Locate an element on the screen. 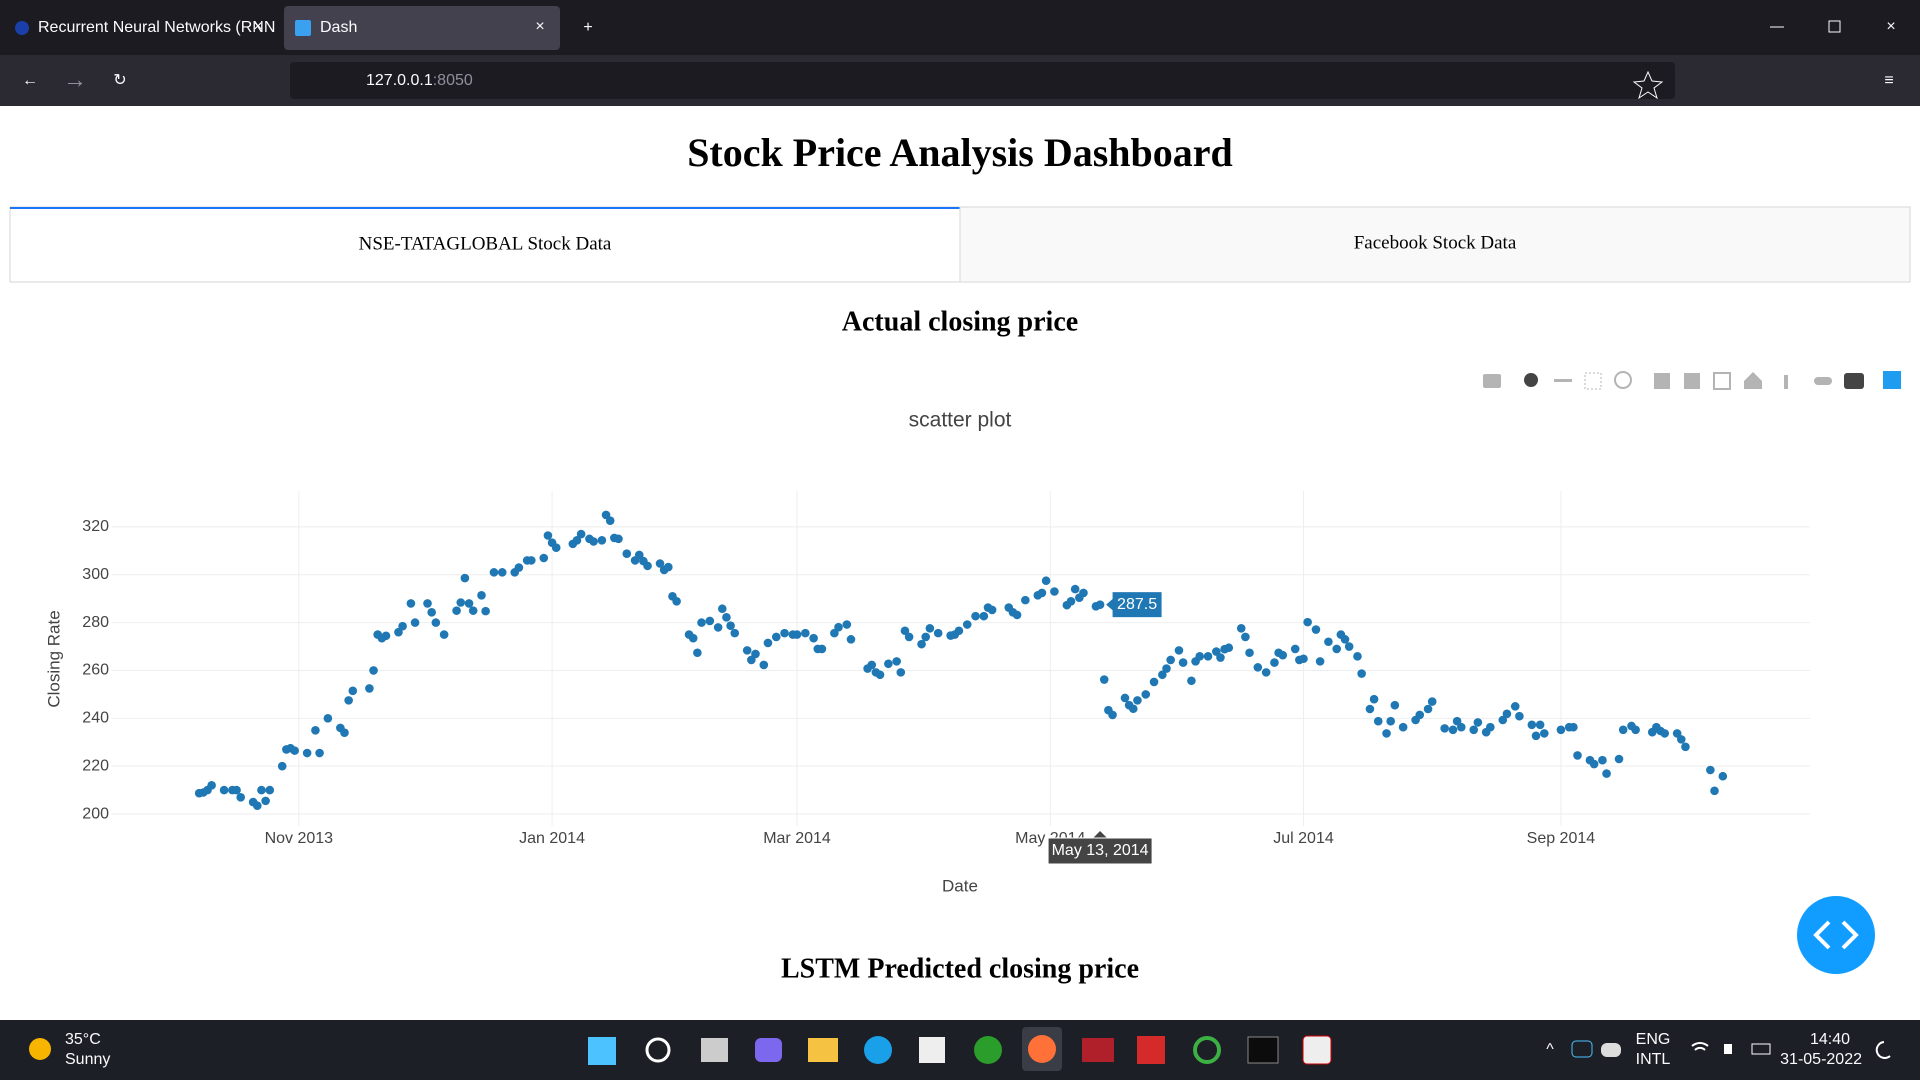 Image resolution: width=1920 pixels, height=1080 pixels. terminal is located at coordinates (1263, 1050).